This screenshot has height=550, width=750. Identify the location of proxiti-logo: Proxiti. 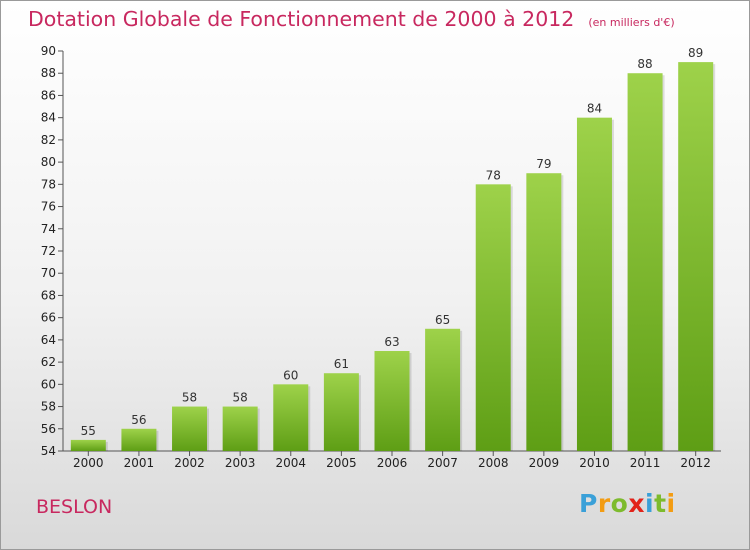
(627, 503).